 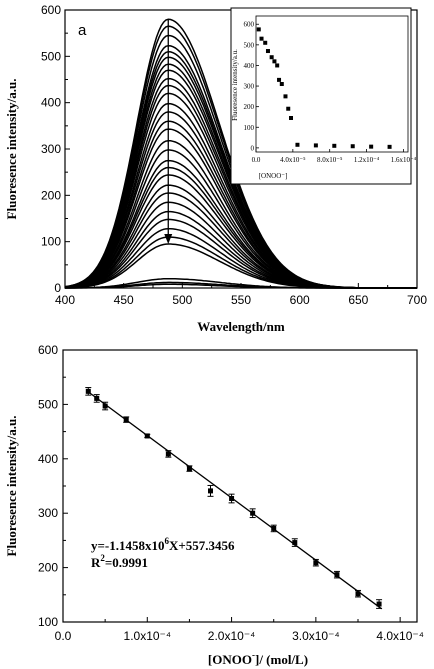 What do you see at coordinates (417, 300) in the screenshot?
I see `spectra-x-tick-label: 700` at bounding box center [417, 300].